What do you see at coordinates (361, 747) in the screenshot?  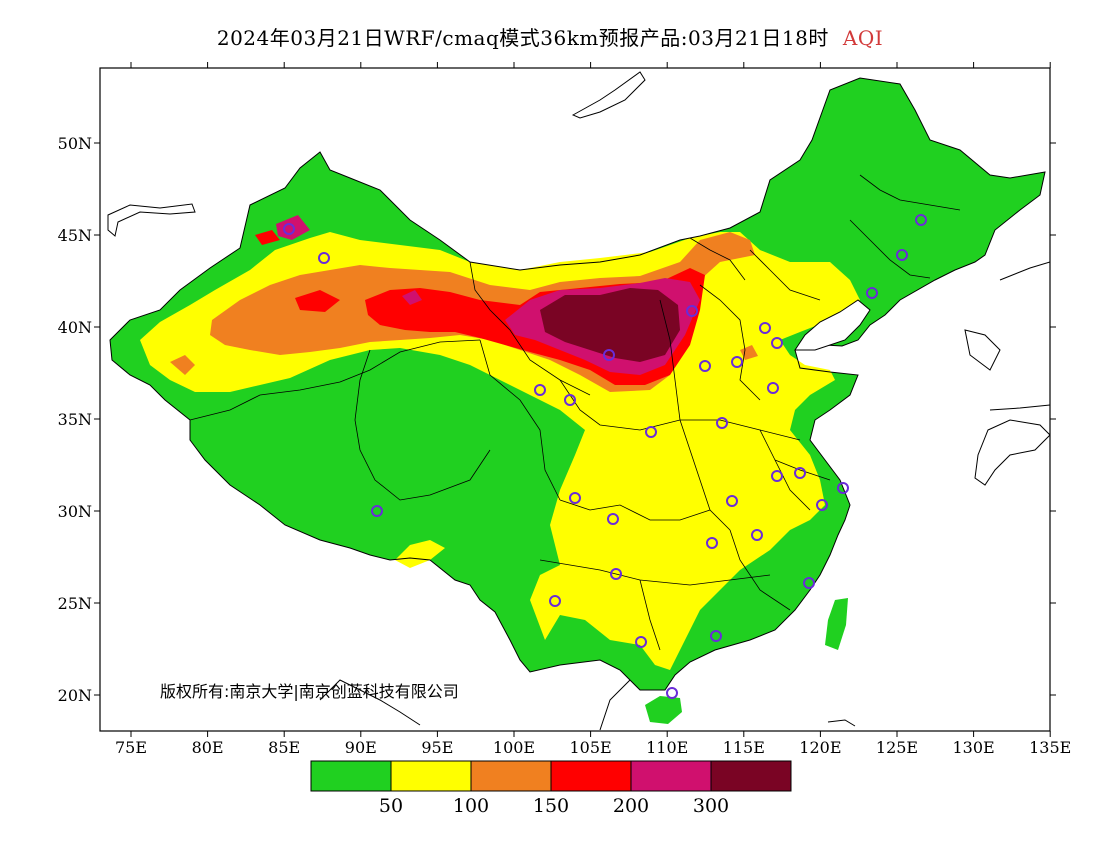 I see `lon-label: 90E` at bounding box center [361, 747].